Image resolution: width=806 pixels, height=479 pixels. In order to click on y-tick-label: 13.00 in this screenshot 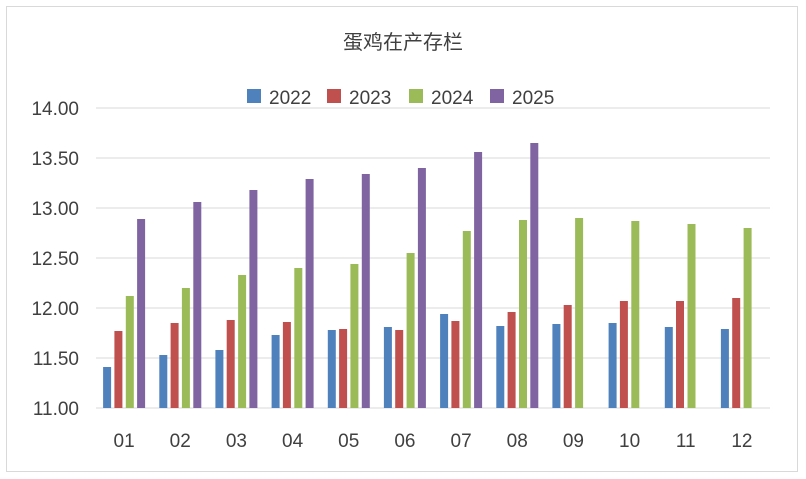, I will do `click(55, 209)`.